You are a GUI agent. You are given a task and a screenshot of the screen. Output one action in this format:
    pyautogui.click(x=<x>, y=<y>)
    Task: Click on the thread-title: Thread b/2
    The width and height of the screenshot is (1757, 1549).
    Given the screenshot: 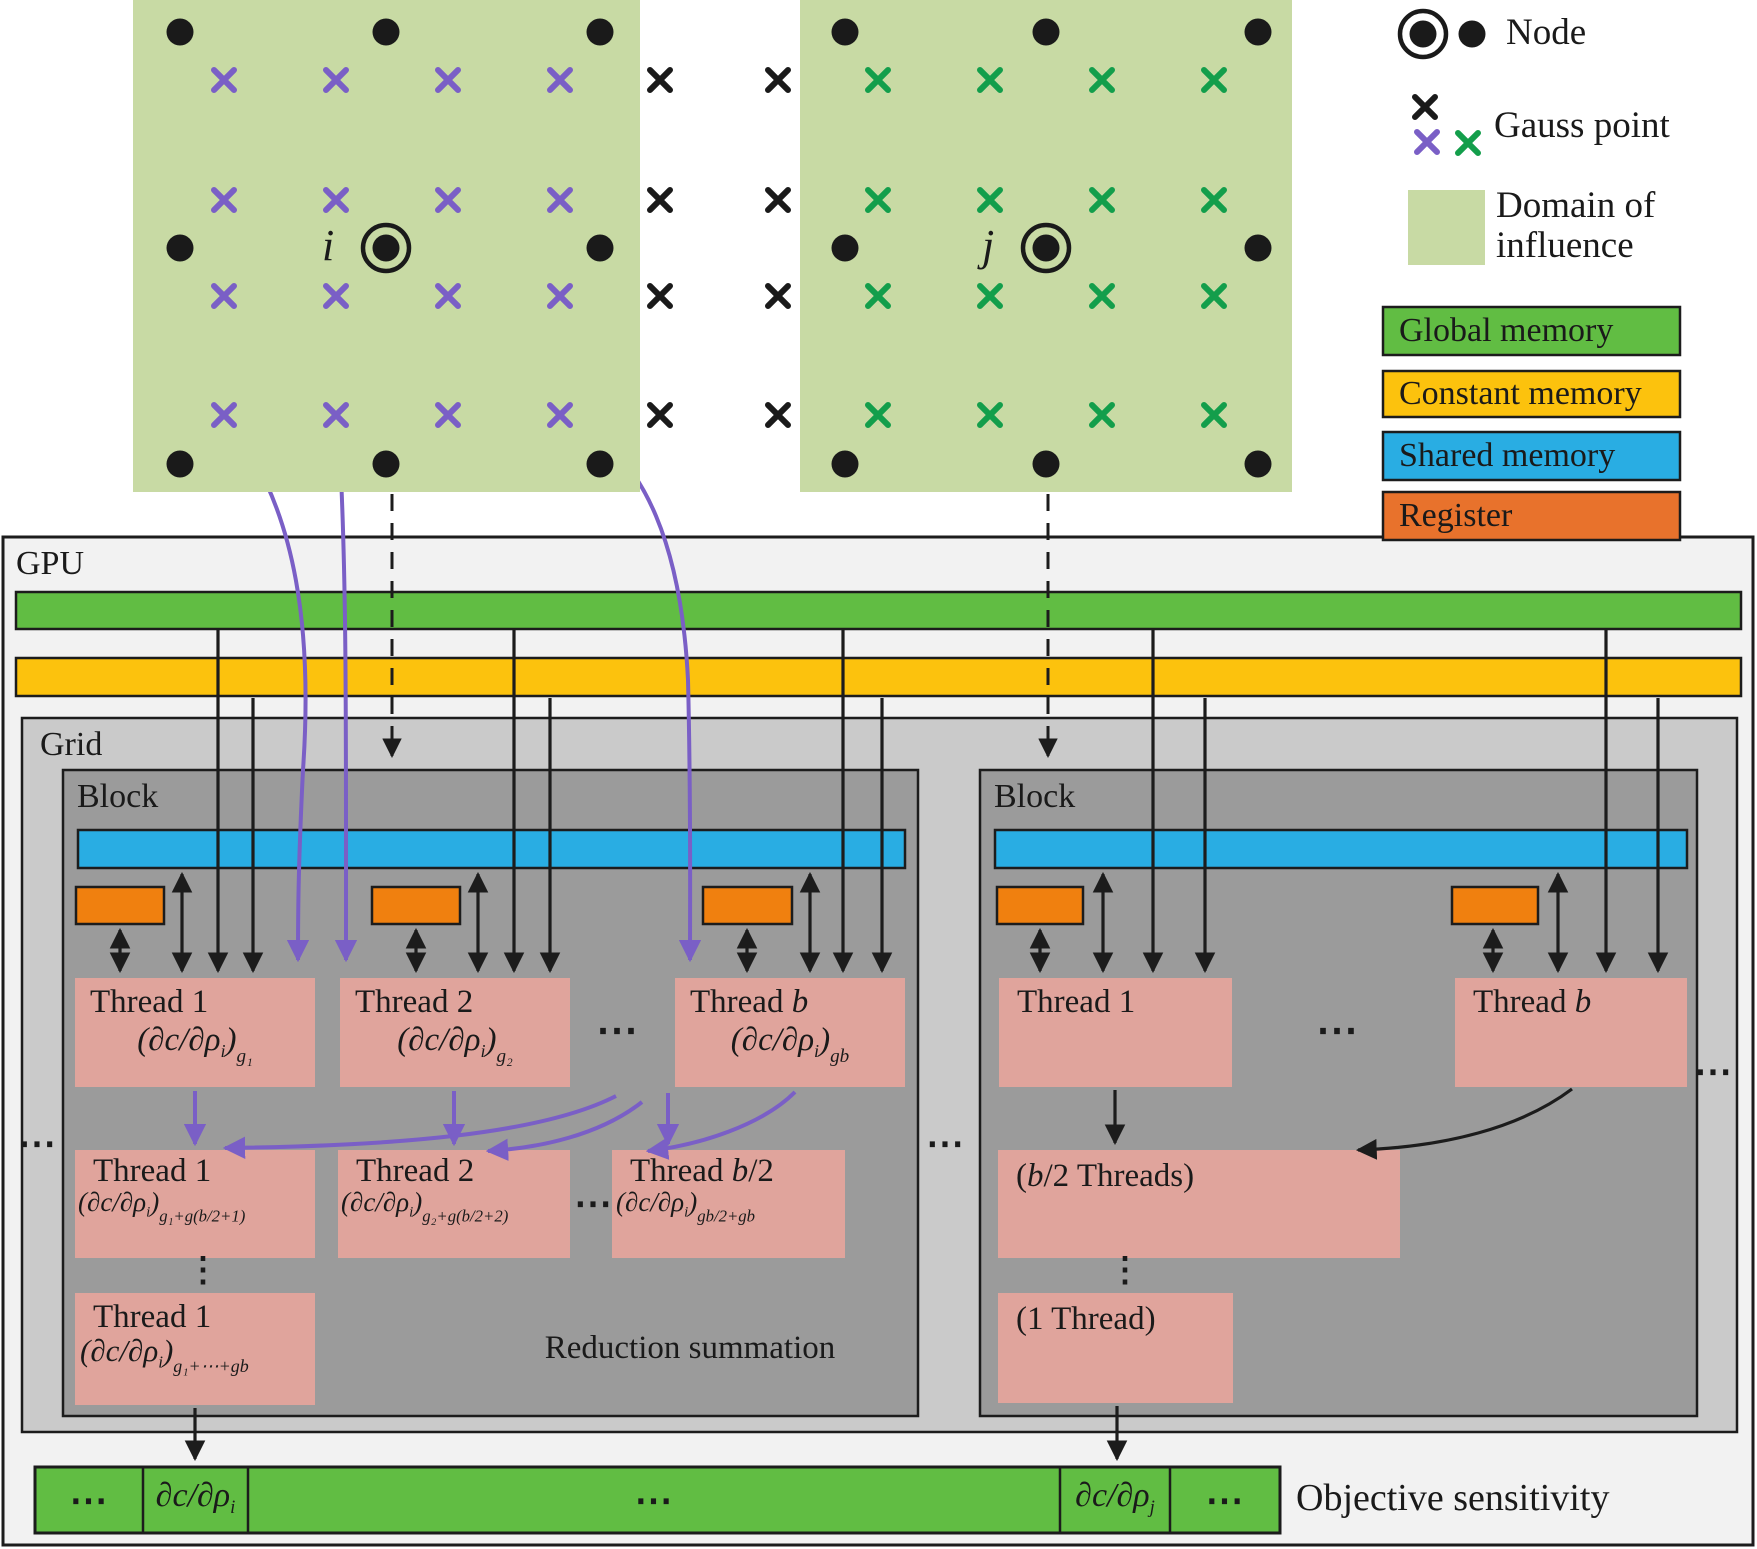 What is the action you would take?
    pyautogui.click(x=702, y=1171)
    